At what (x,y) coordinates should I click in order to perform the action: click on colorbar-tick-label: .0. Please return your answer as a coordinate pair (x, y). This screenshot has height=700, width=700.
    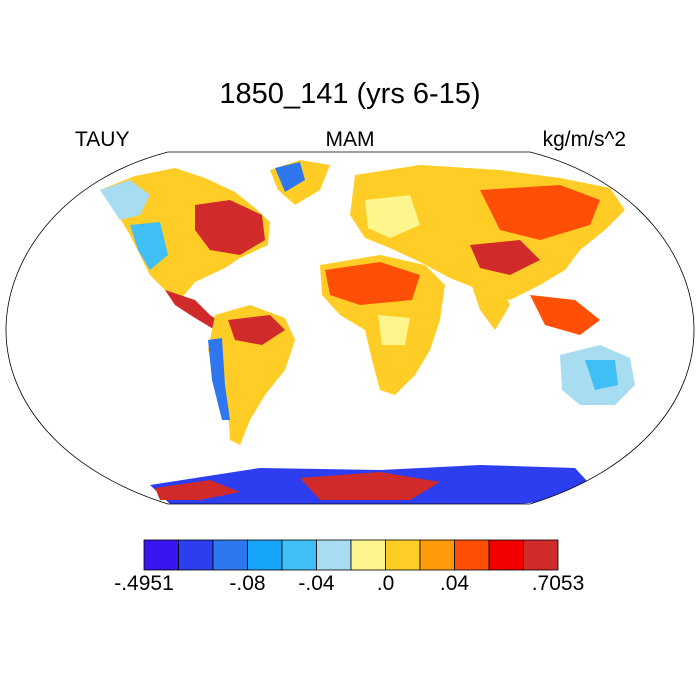
    Looking at the image, I should click on (385, 583).